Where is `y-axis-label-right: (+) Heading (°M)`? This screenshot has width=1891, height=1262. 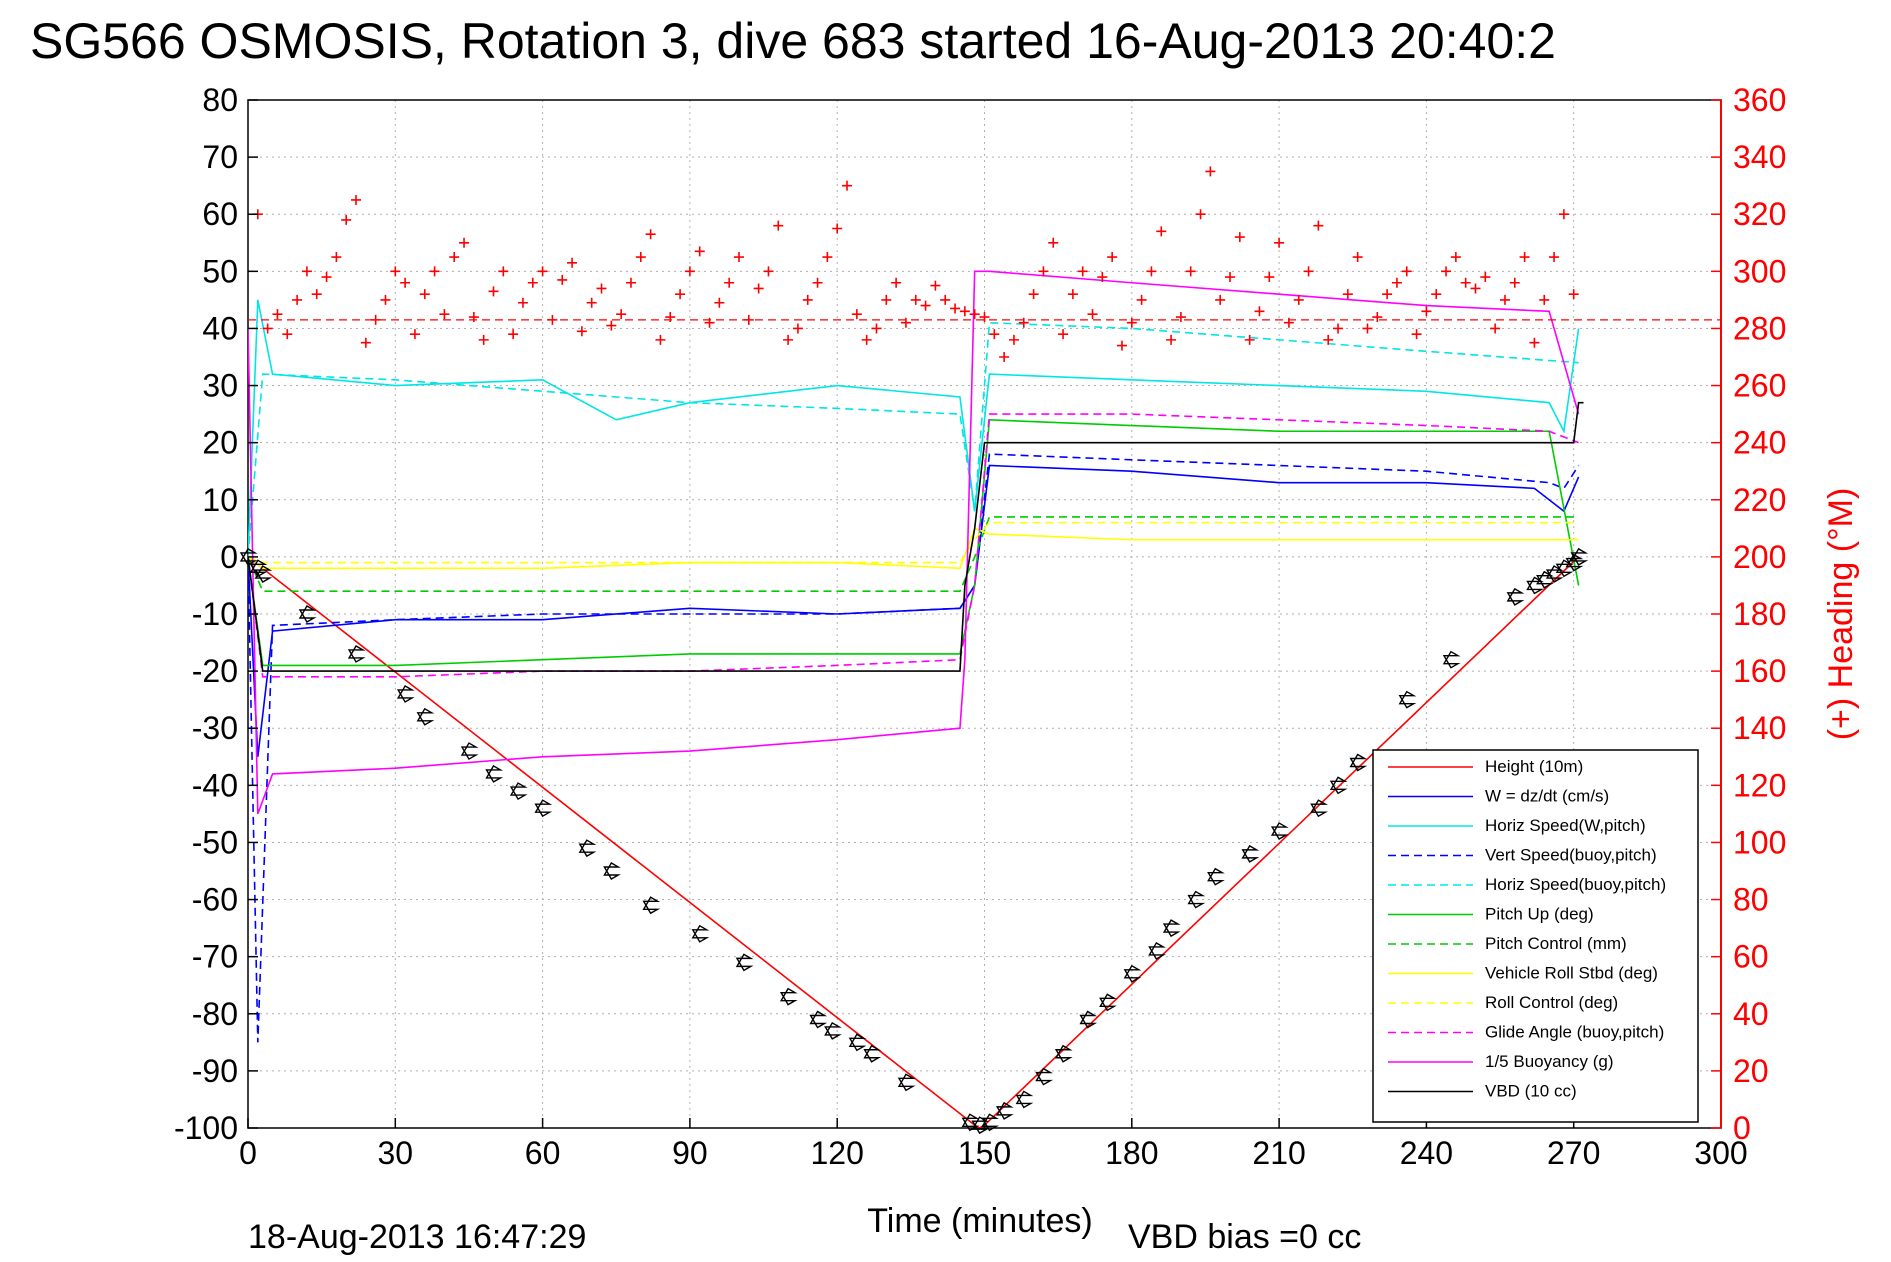
y-axis-label-right: (+) Heading (°M) is located at coordinates (1841, 614).